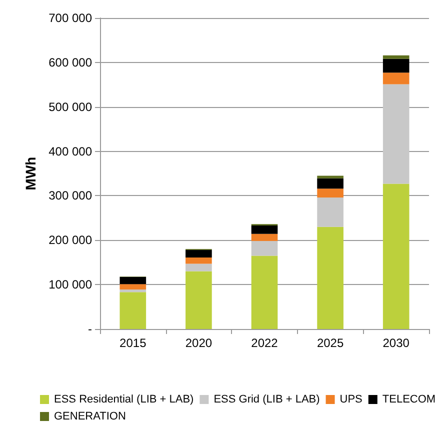 The image size is (437, 429). I want to click on legend-label: ESS Grid (LIB + LAB), so click(267, 400).